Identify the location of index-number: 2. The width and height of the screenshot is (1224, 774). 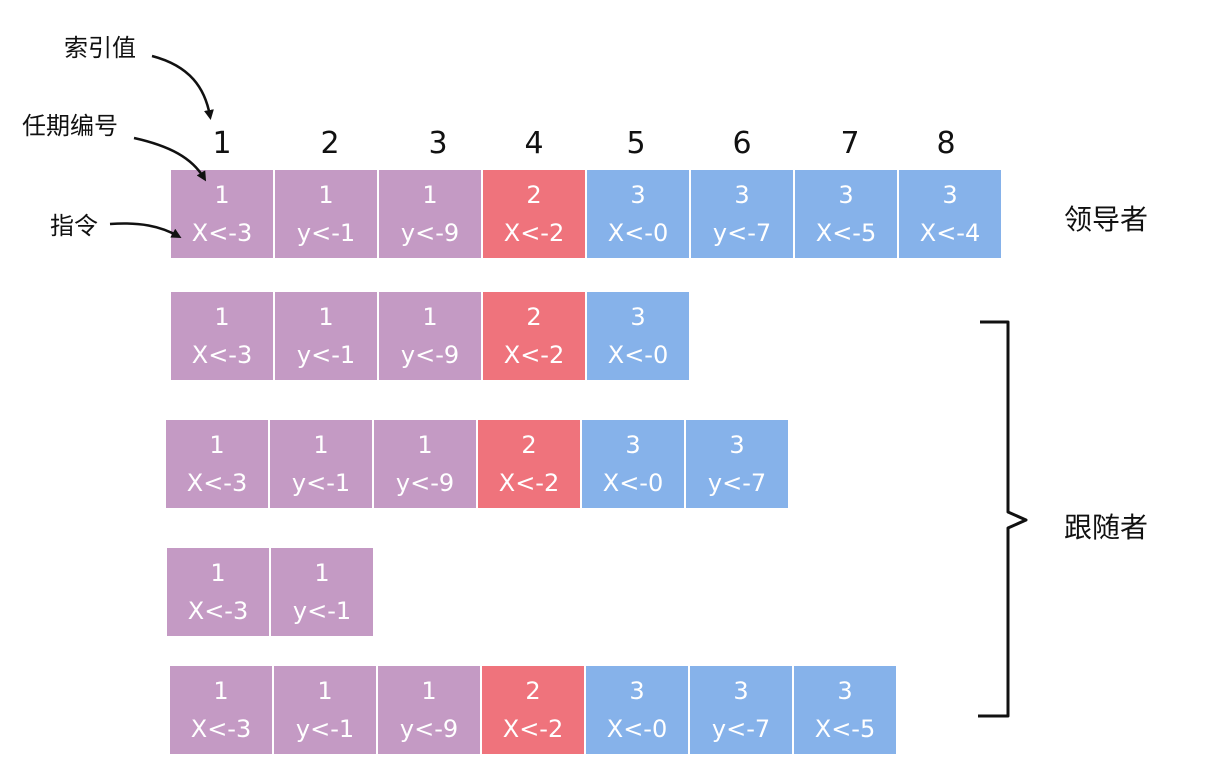
(330, 143).